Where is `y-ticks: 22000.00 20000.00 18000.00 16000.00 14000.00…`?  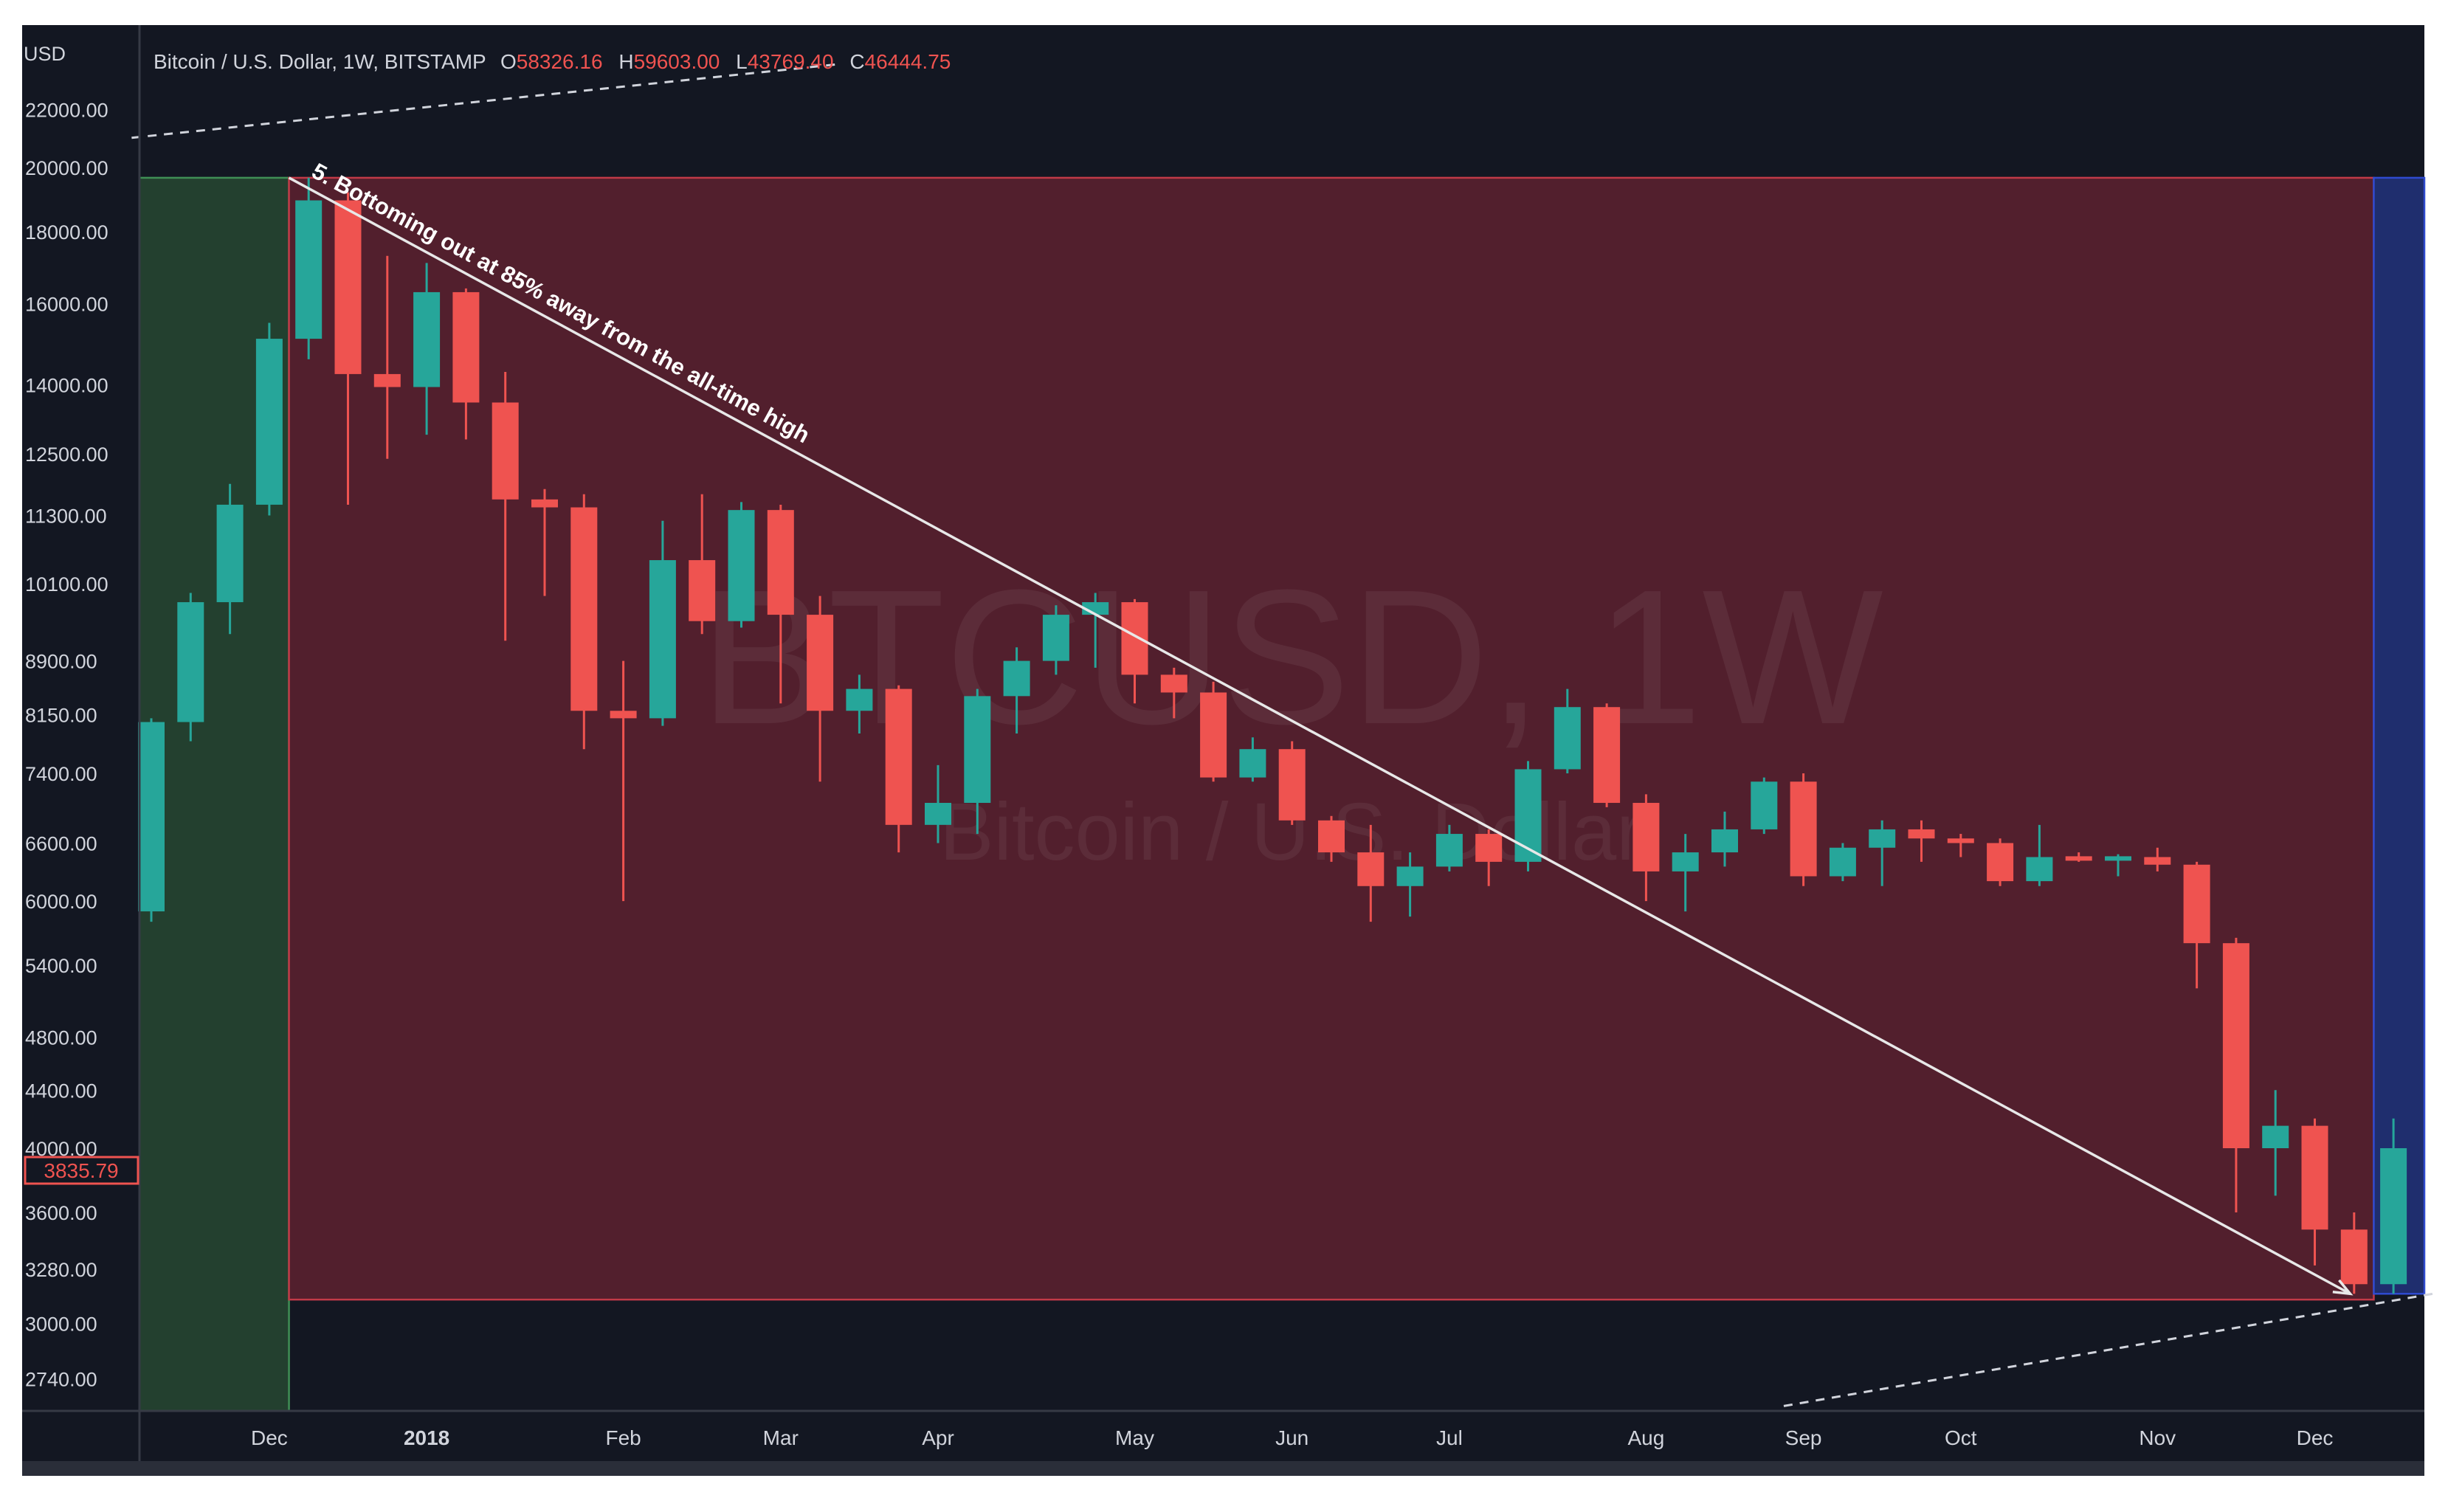
y-ticks: 22000.00 20000.00 18000.00 16000.00 14000.00… is located at coordinates (66, 745).